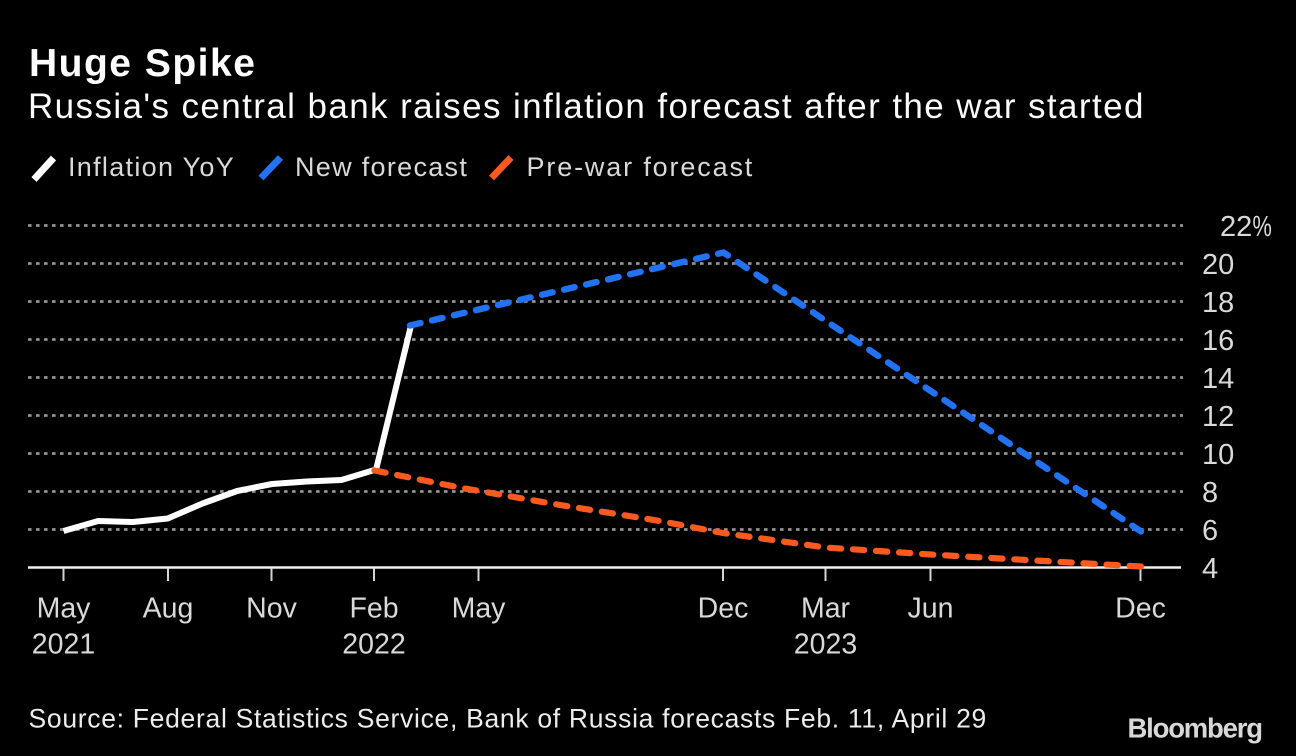 The width and height of the screenshot is (1296, 756). I want to click on svg-text: 22, so click(1236, 227).